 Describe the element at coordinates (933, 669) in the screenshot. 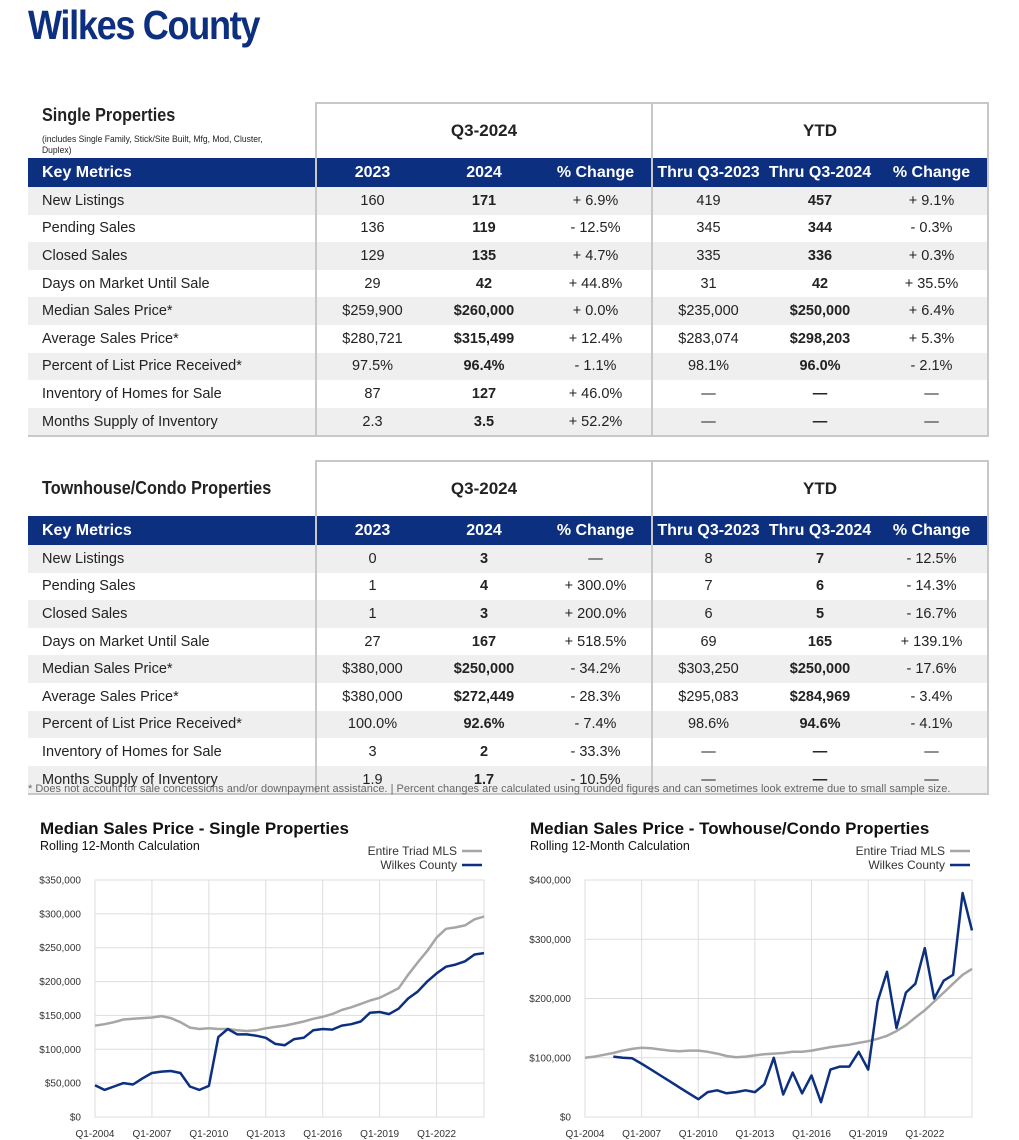

I see `metric-value: - 17.6%` at that location.